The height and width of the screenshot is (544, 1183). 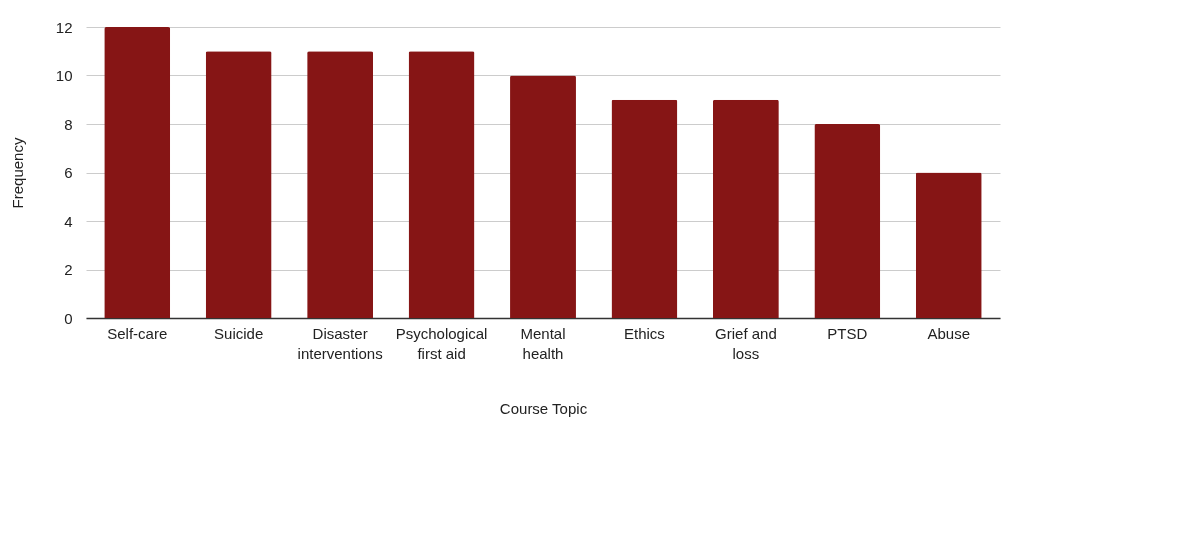 I want to click on y-tick-label: 6, so click(x=68, y=172).